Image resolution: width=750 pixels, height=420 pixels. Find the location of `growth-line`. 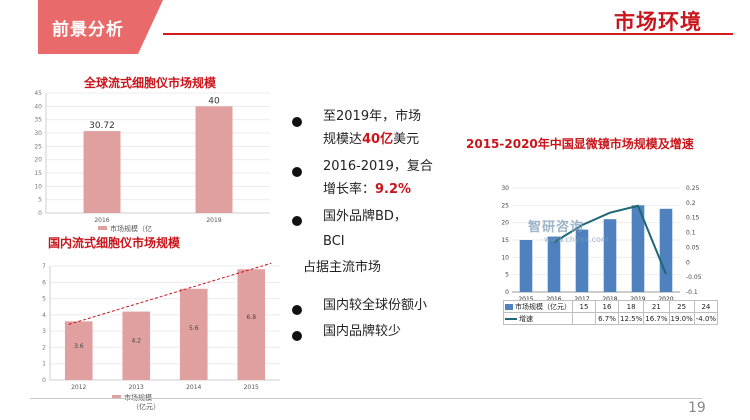

growth-line is located at coordinates (610, 239).